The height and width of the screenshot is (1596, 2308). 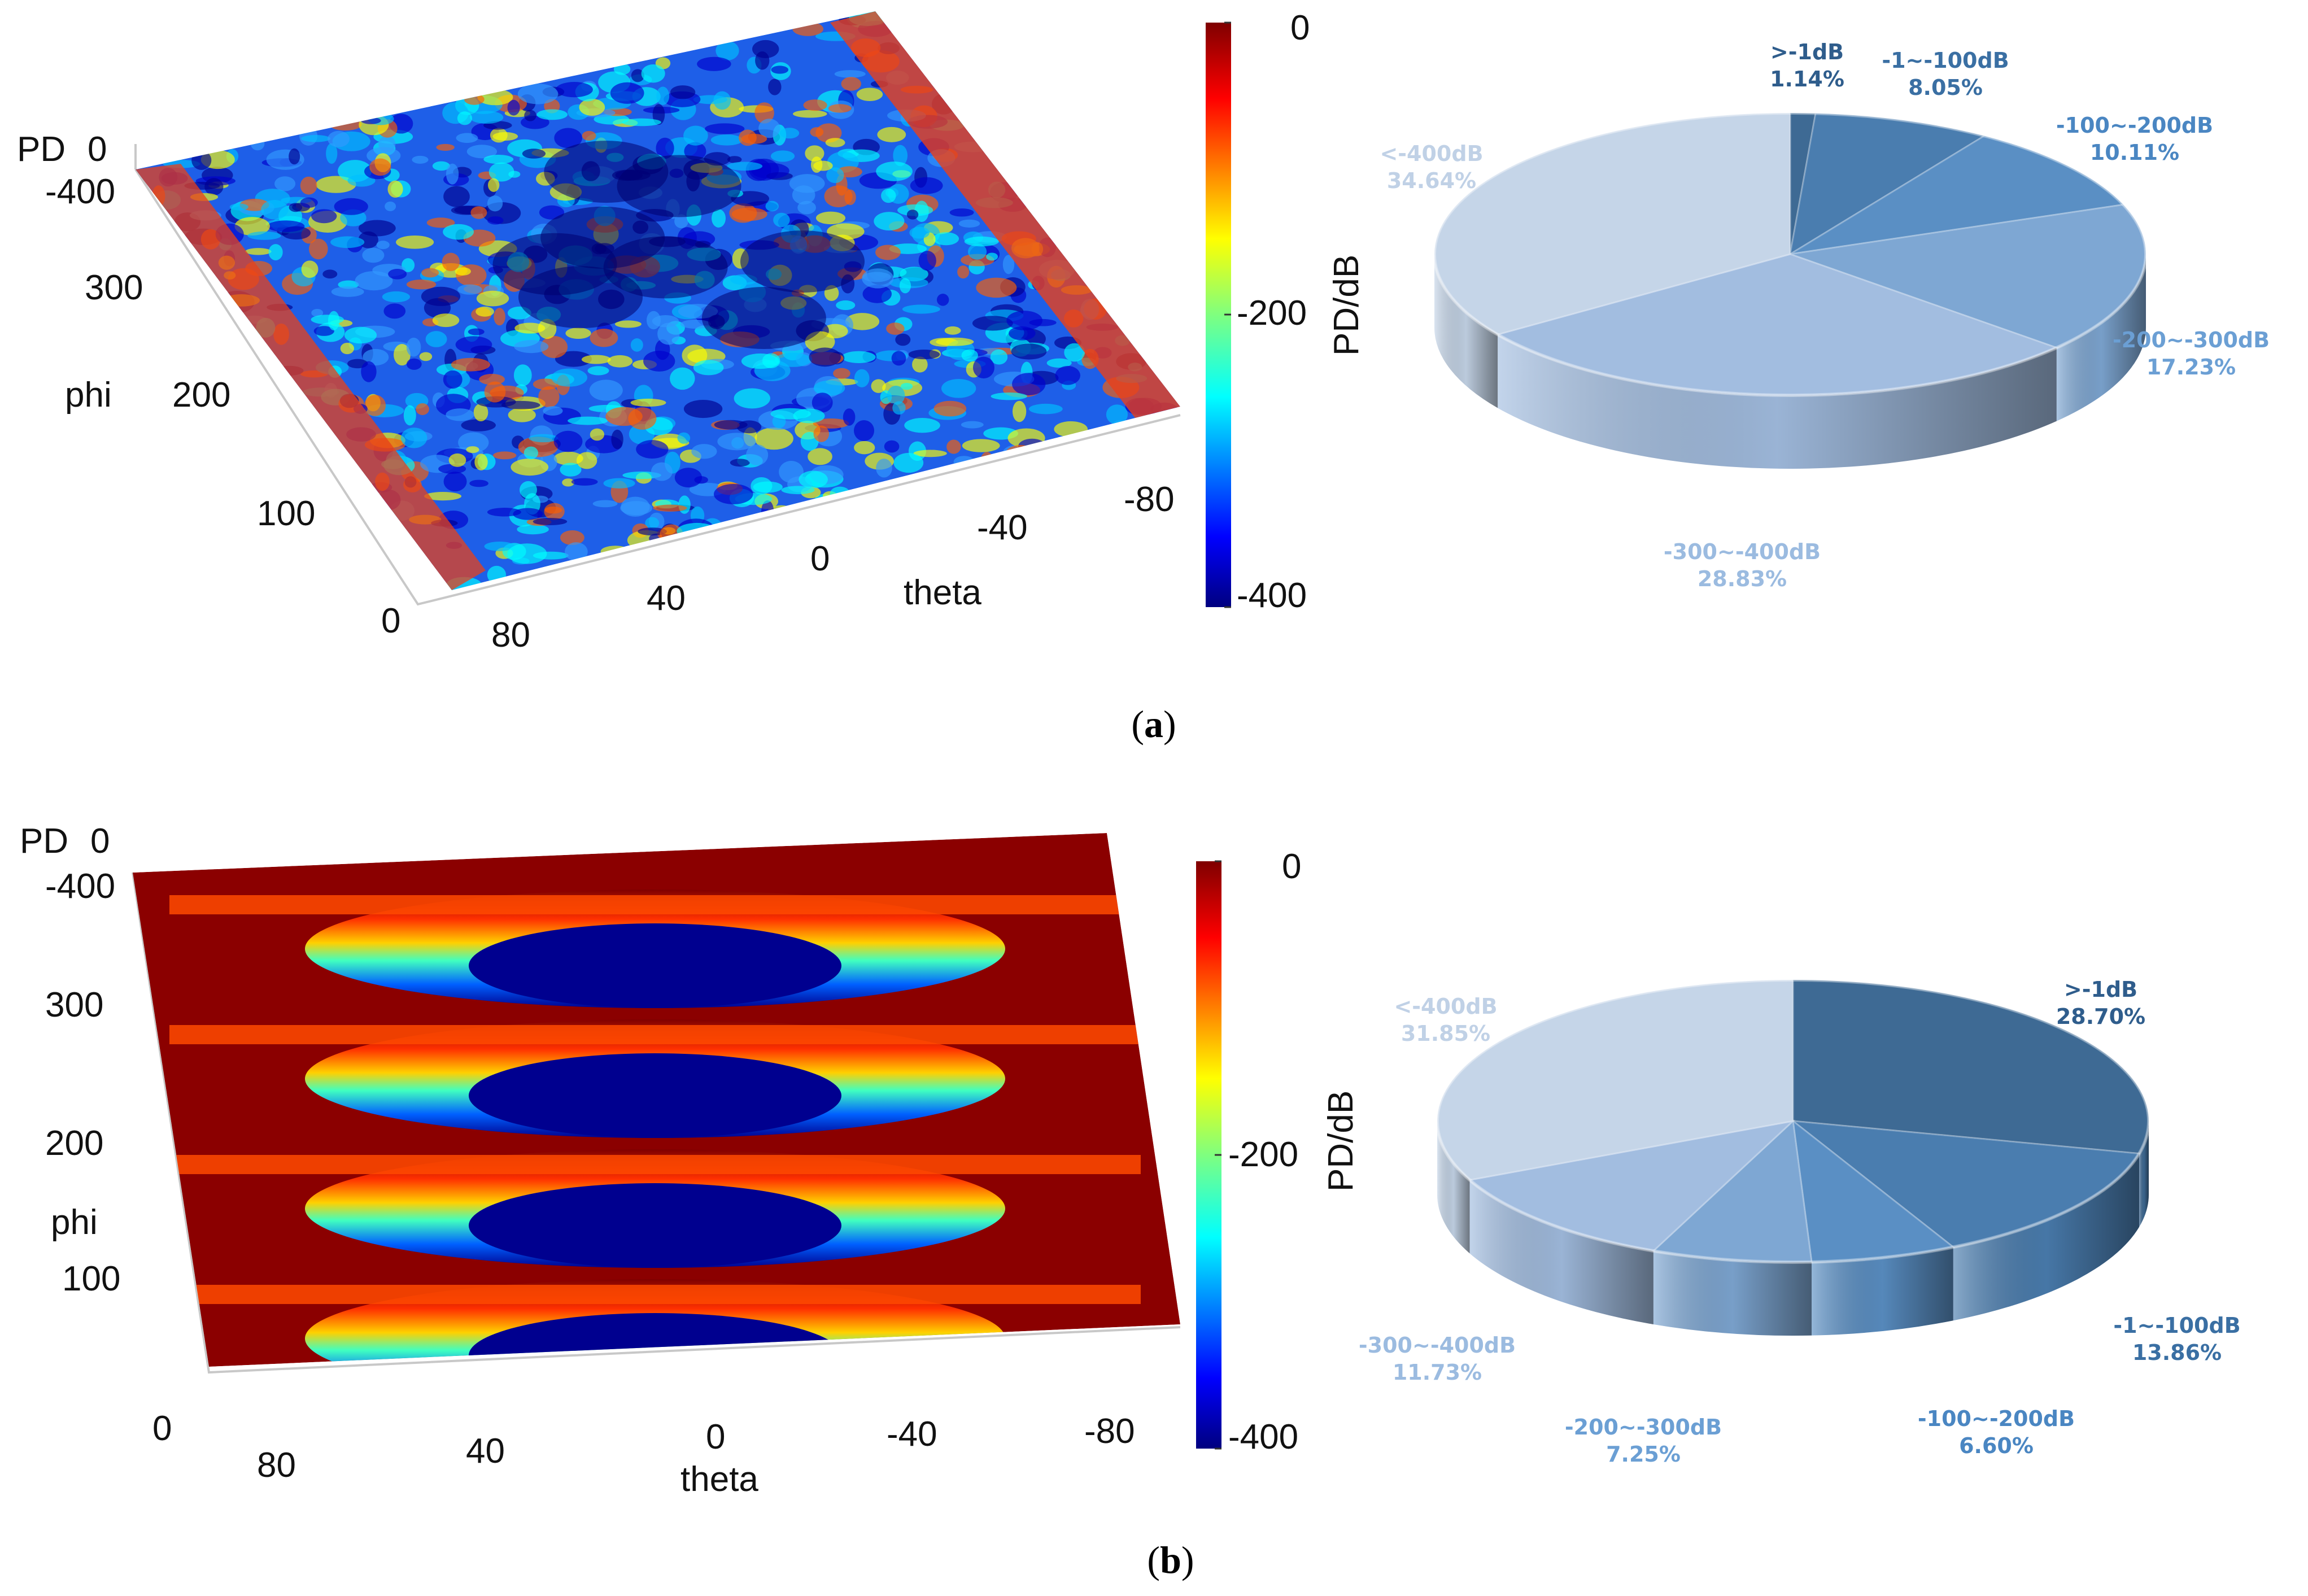 I want to click on pie-slice->-1dB, so click(x=1803, y=183).